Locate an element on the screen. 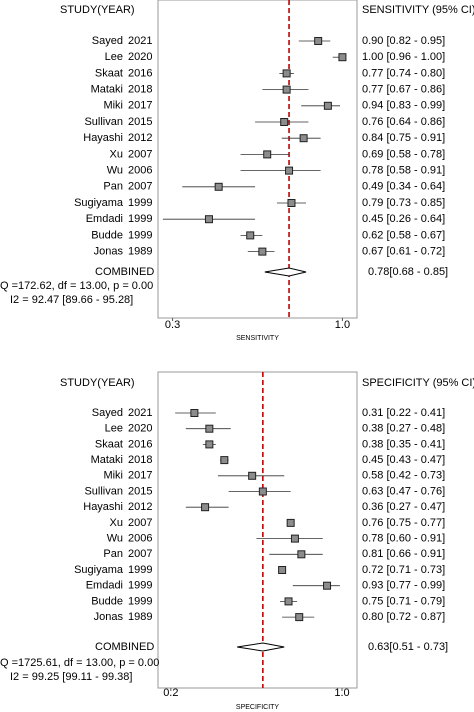  heterogeneity-stat: I2 = 92.47 [89.66 - 95.28] is located at coordinates (71, 300).